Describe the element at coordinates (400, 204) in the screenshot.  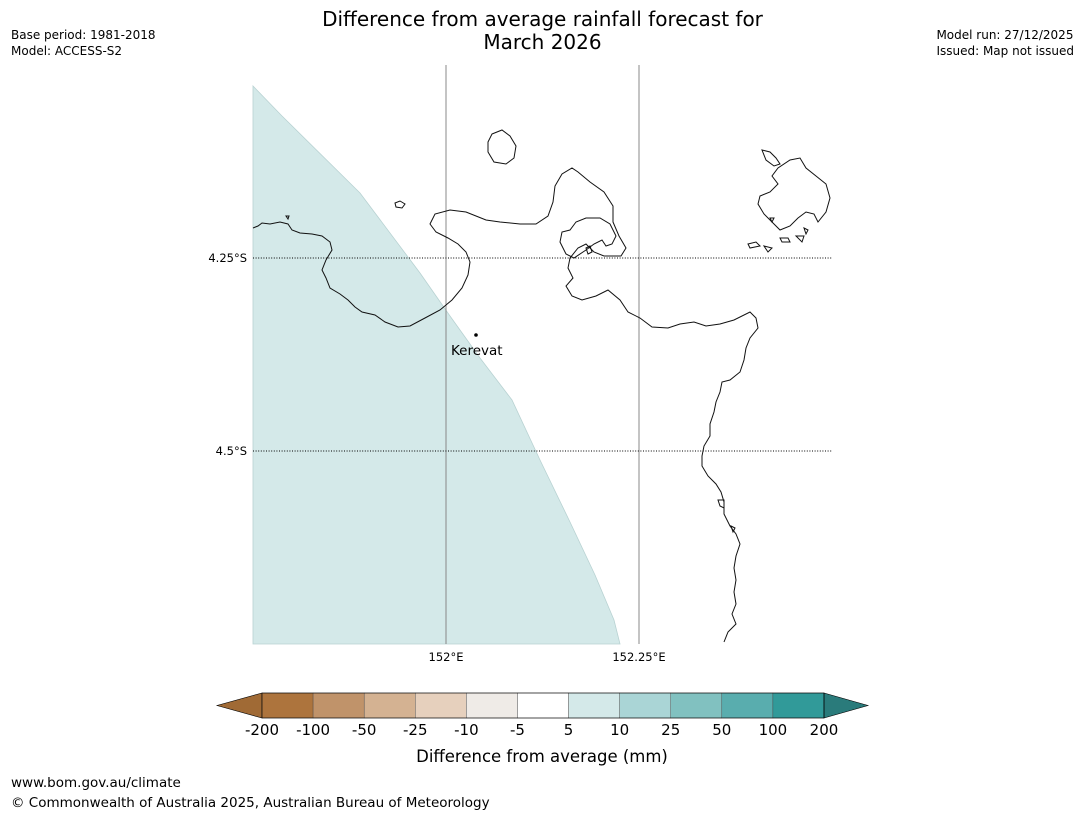
I see `islet-west-a` at that location.